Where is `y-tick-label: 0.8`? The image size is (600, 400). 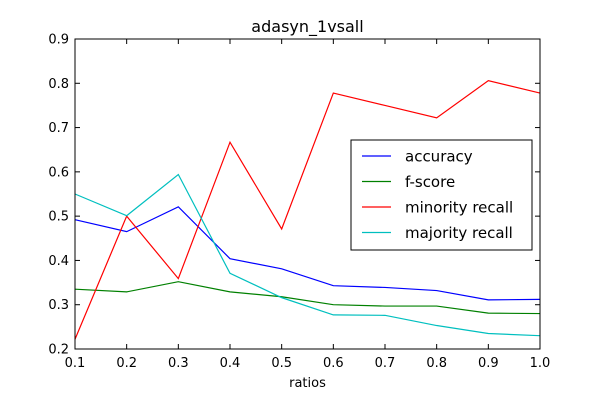 y-tick-label: 0.8 is located at coordinates (58, 84).